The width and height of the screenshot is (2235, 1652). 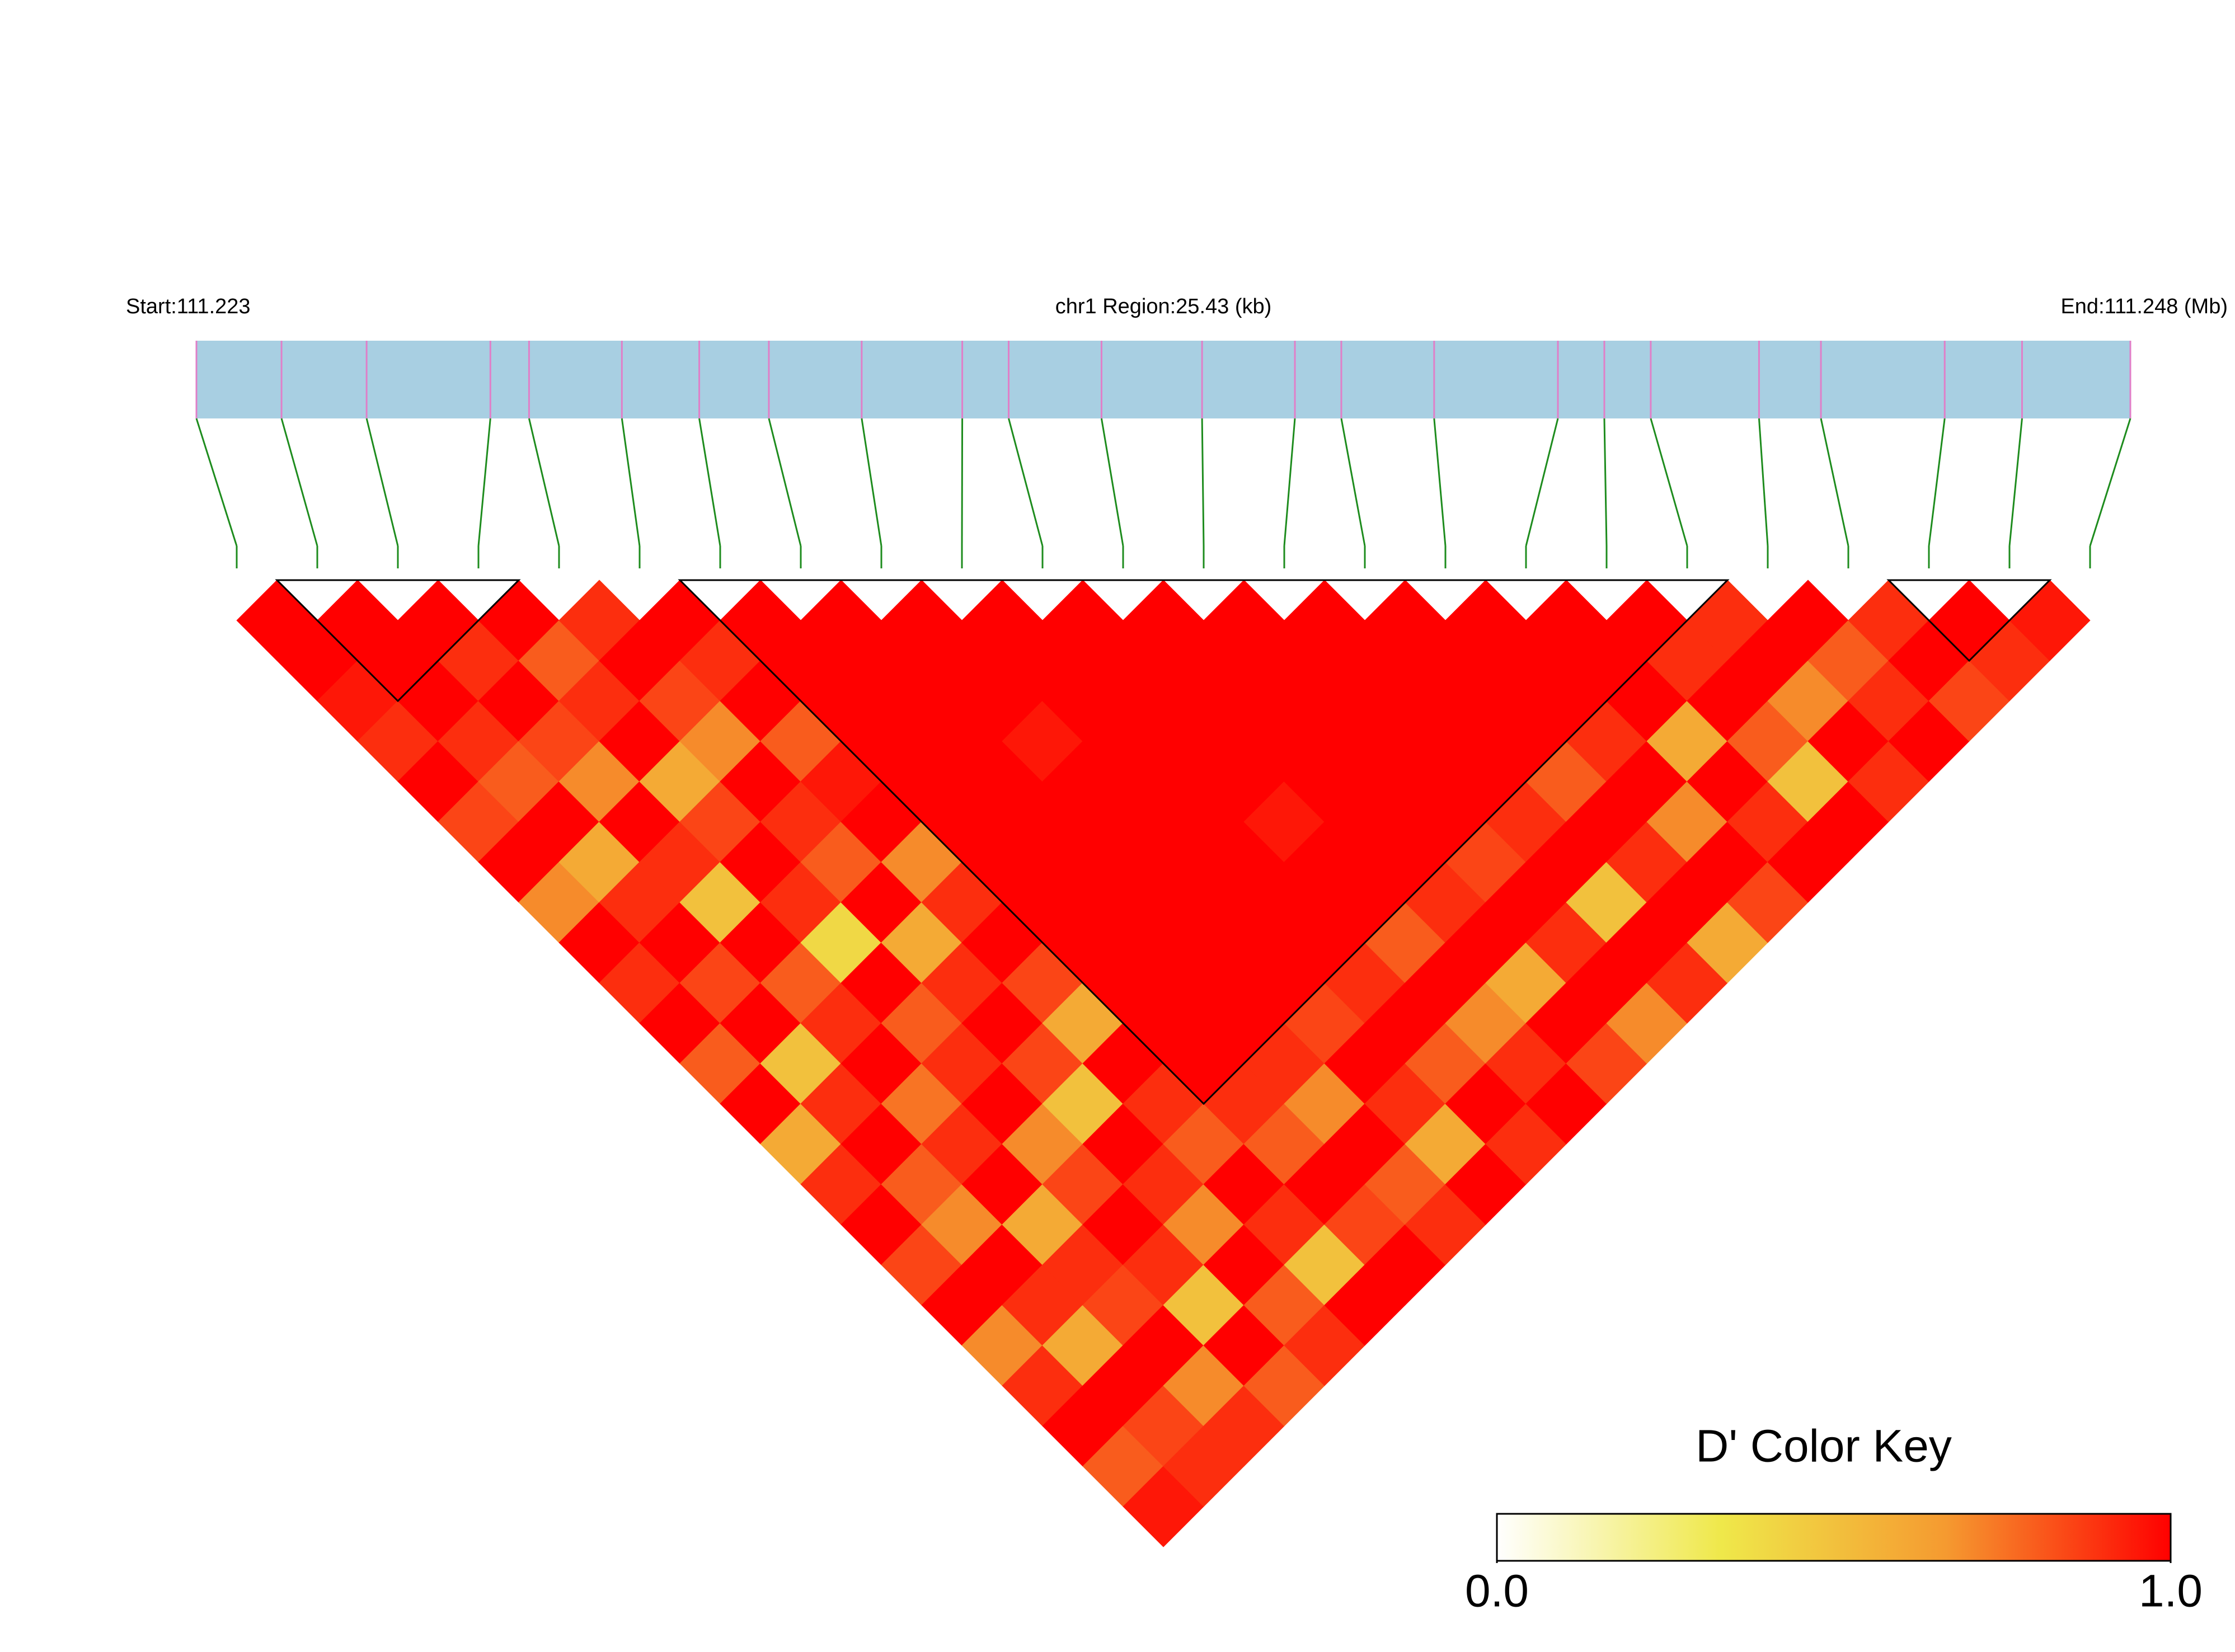 What do you see at coordinates (2171, 1592) in the screenshot?
I see `colorbar-tick-label: 1.0` at bounding box center [2171, 1592].